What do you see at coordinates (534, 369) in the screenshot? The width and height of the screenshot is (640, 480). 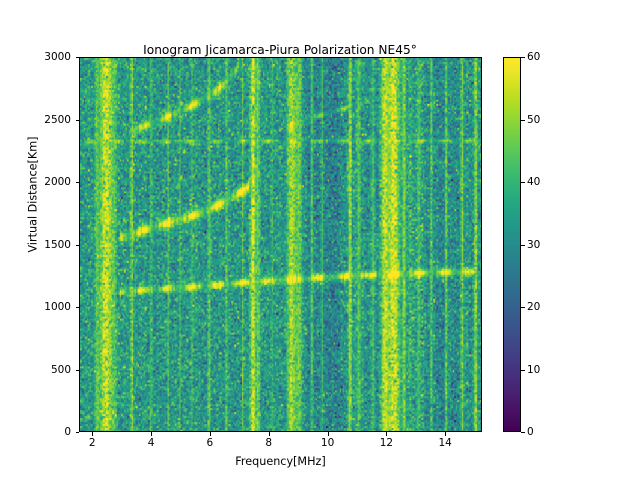 I see `colorbar-tick-label: 10` at bounding box center [534, 369].